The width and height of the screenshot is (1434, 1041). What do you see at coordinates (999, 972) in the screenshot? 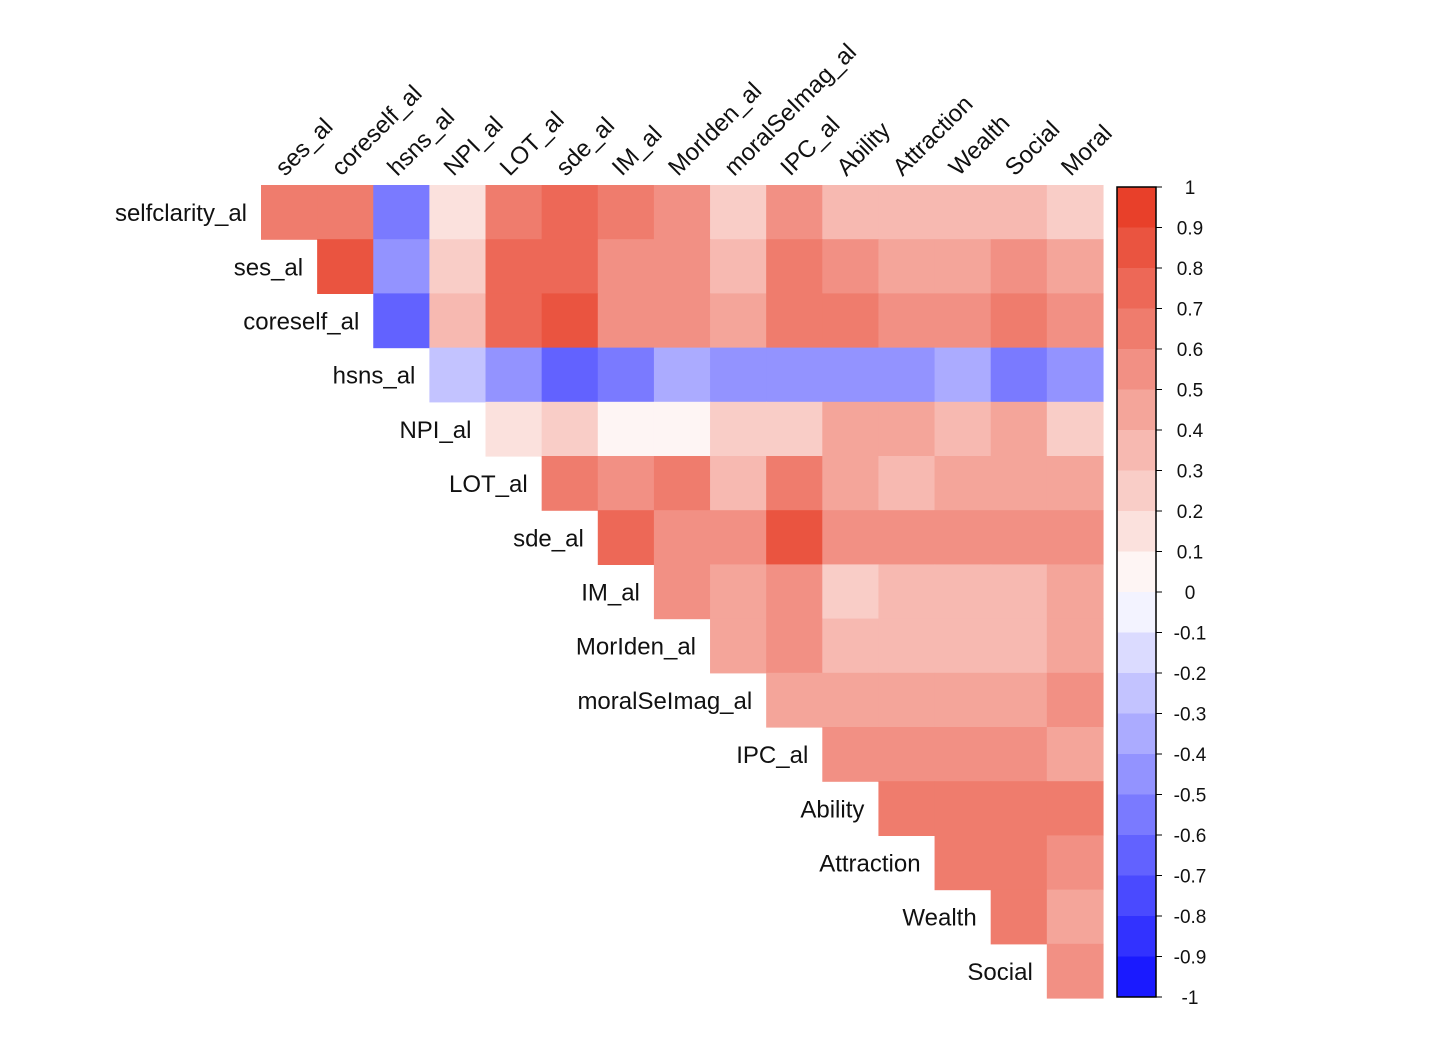
I see `row-label: Social` at bounding box center [999, 972].